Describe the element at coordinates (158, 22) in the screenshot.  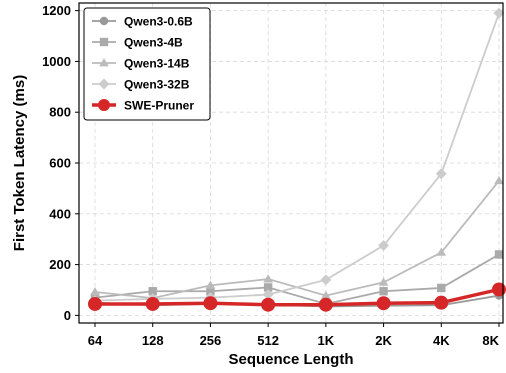
I see `legend-label: Qwen3-0.6B` at that location.